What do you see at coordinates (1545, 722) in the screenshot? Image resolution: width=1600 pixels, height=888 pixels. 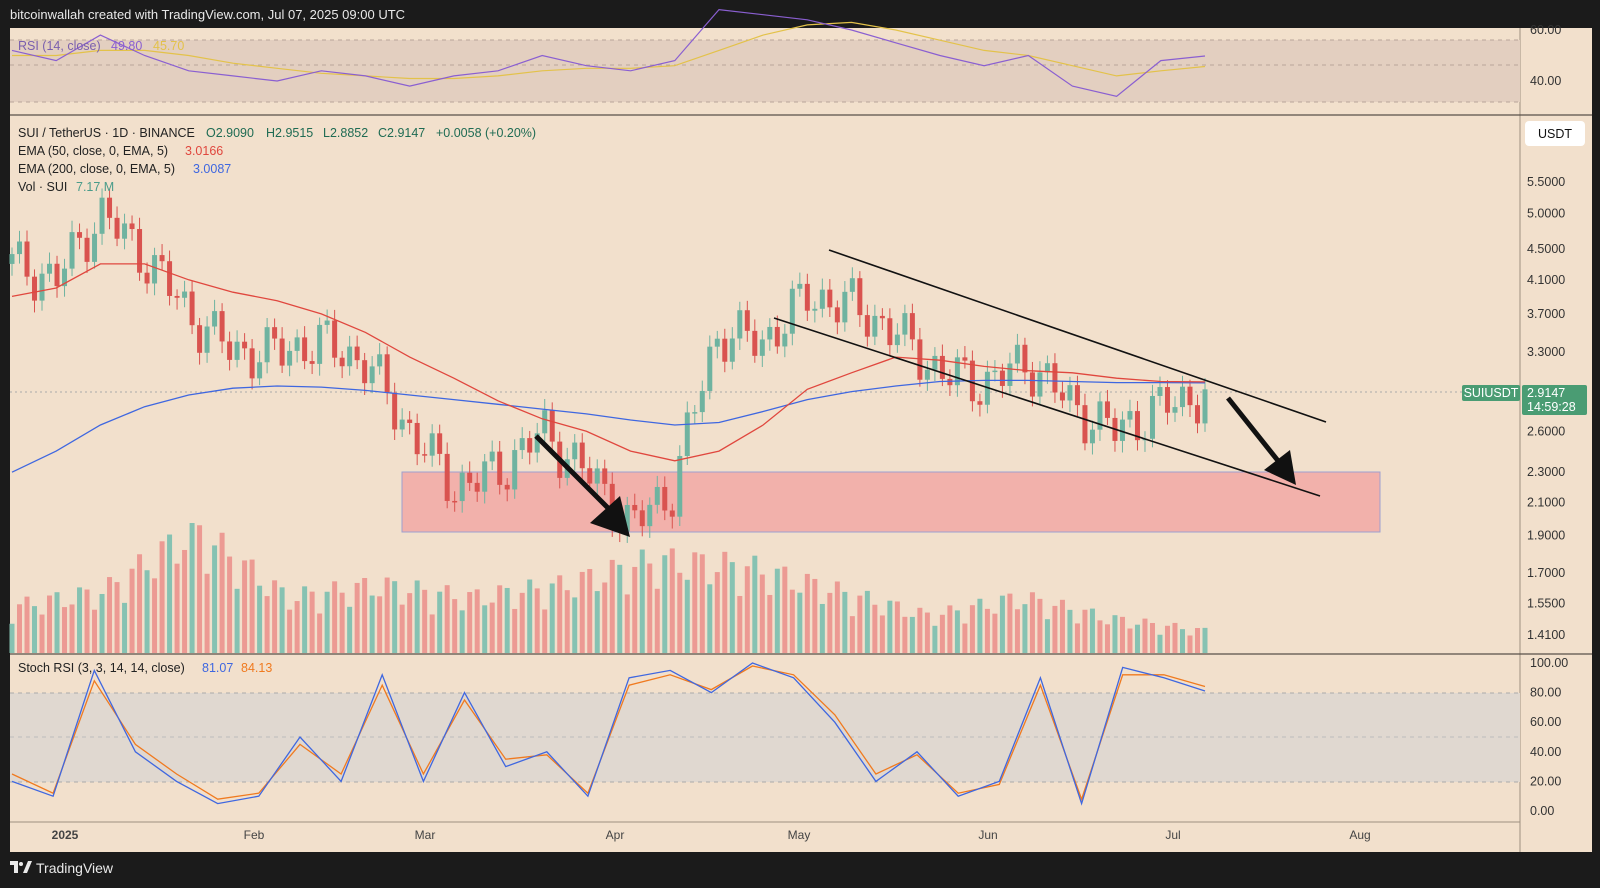 I see `stoch-tick-label: 60.00` at bounding box center [1545, 722].